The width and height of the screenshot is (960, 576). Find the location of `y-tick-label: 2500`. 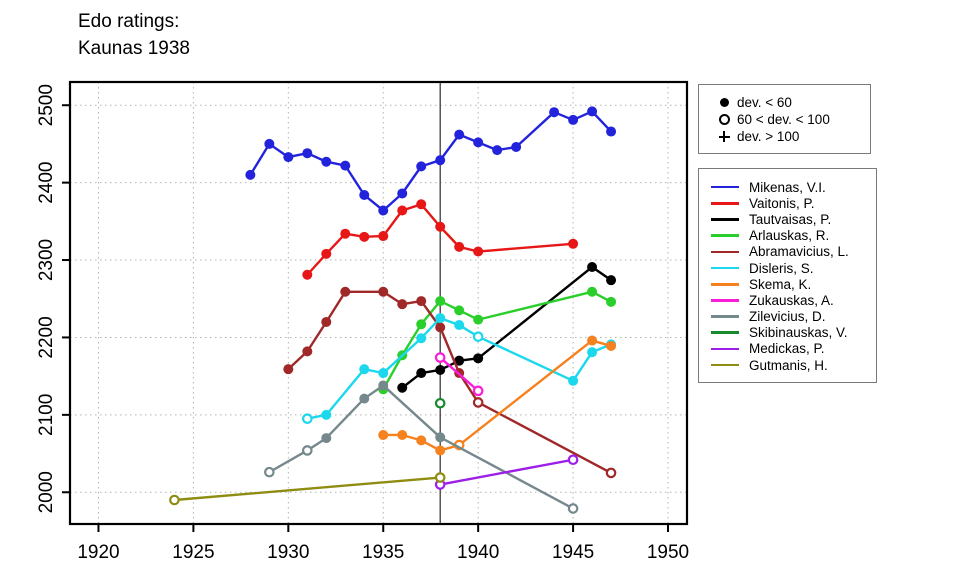

y-tick-label: 2500 is located at coordinates (46, 105).